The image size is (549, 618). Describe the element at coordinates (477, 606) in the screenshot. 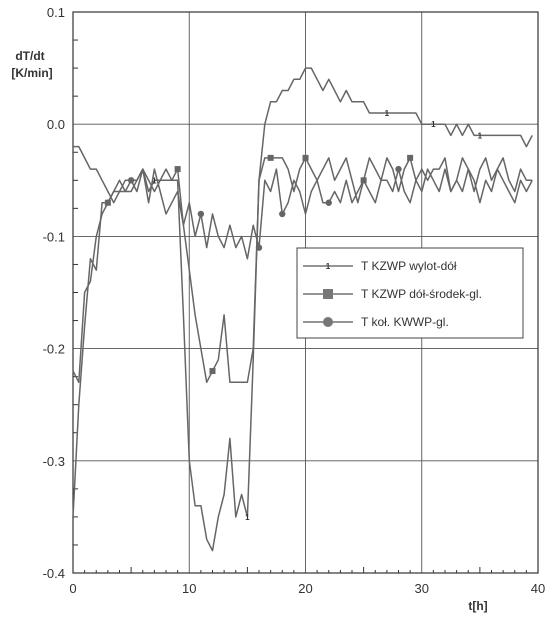

I see `x-axis-label: t[h]` at that location.